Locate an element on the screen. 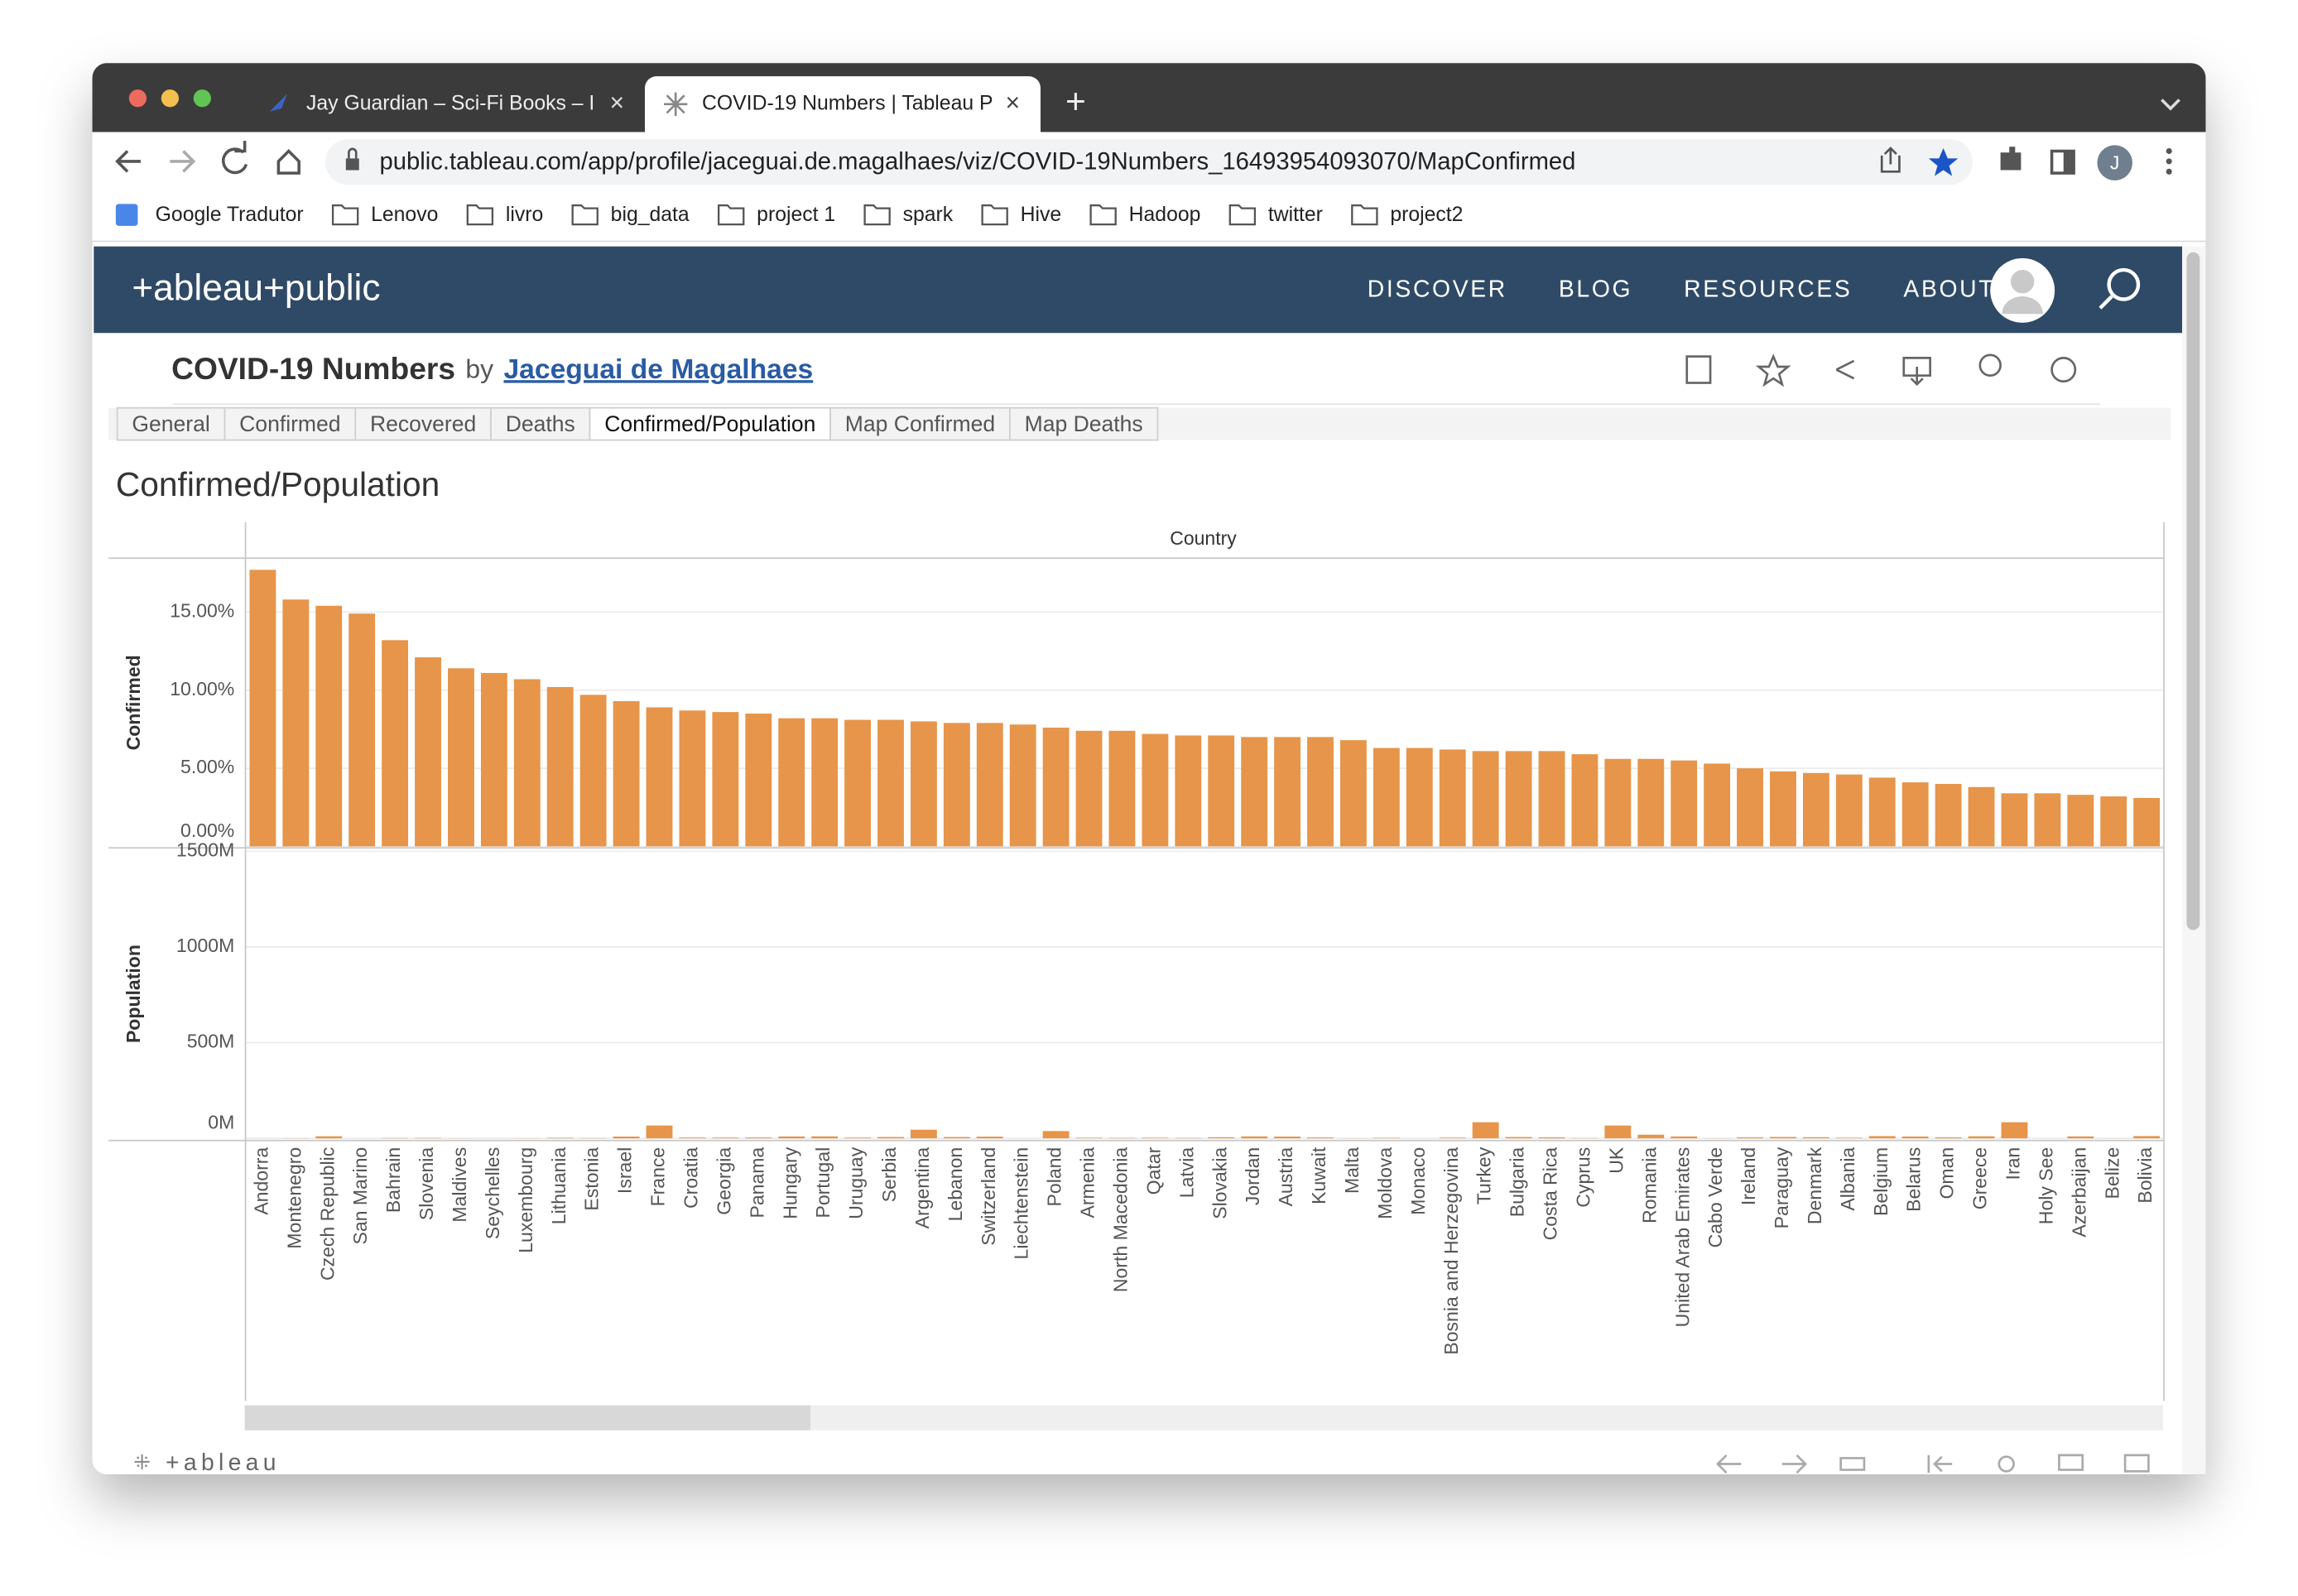  forward-button is located at coordinates (183, 161).